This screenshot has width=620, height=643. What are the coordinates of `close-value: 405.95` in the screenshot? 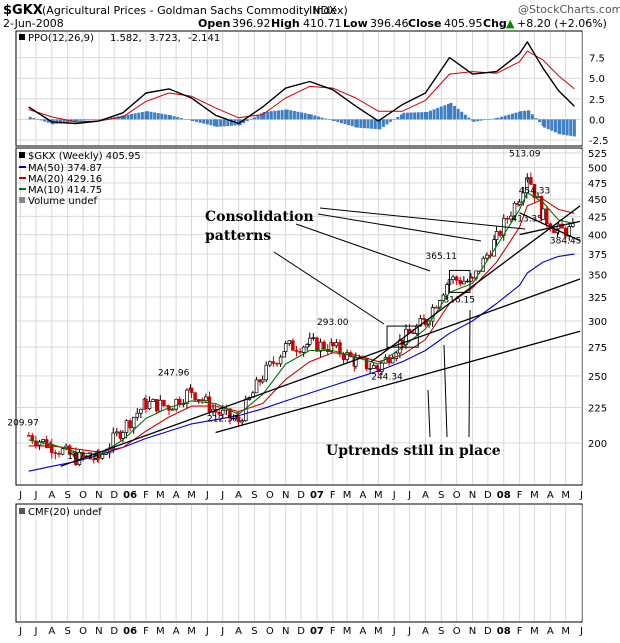 It's located at (463, 23).